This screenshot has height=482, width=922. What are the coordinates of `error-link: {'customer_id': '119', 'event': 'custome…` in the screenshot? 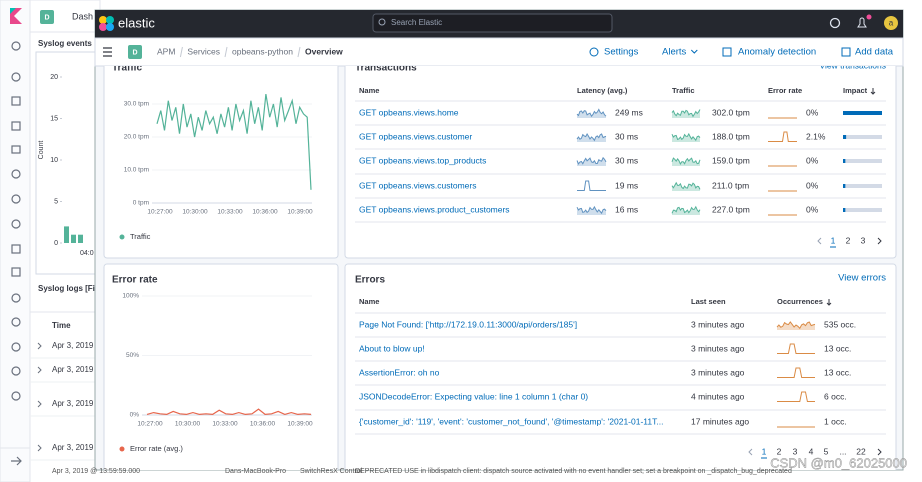 It's located at (511, 421).